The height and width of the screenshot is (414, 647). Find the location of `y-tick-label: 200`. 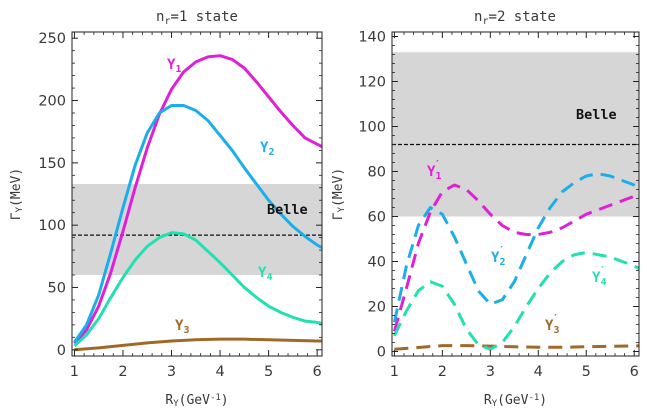

y-tick-label: 200 is located at coordinates (52, 102).